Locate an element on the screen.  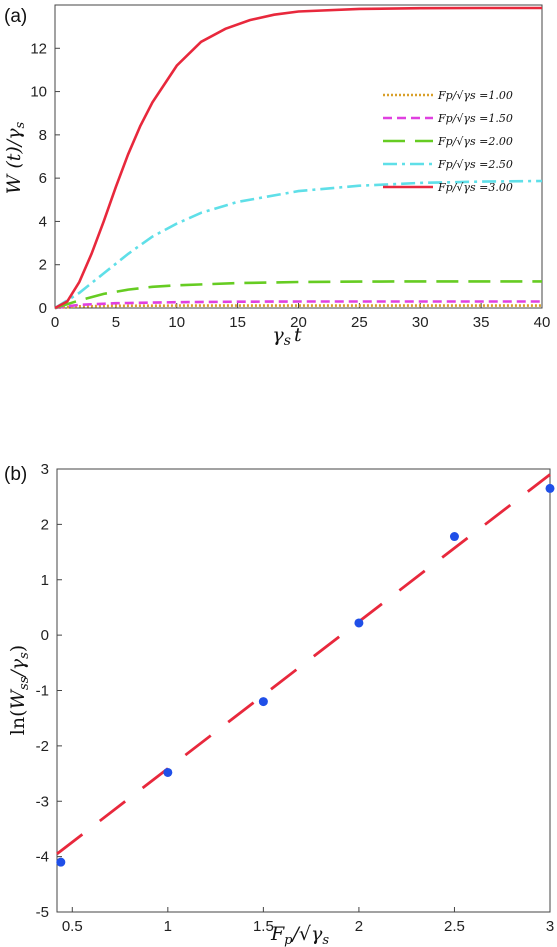
legend-entry-2: Fp/√γs =1.50 is located at coordinates (475, 118).